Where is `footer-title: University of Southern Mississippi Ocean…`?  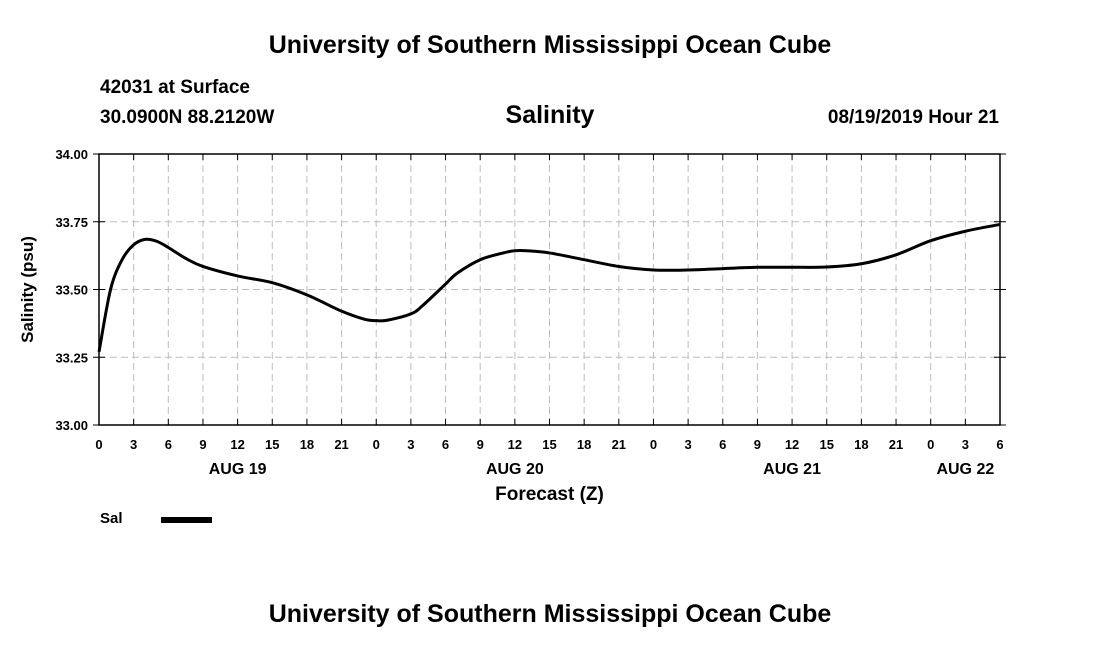
footer-title: University of Southern Mississippi Ocean… is located at coordinates (550, 614).